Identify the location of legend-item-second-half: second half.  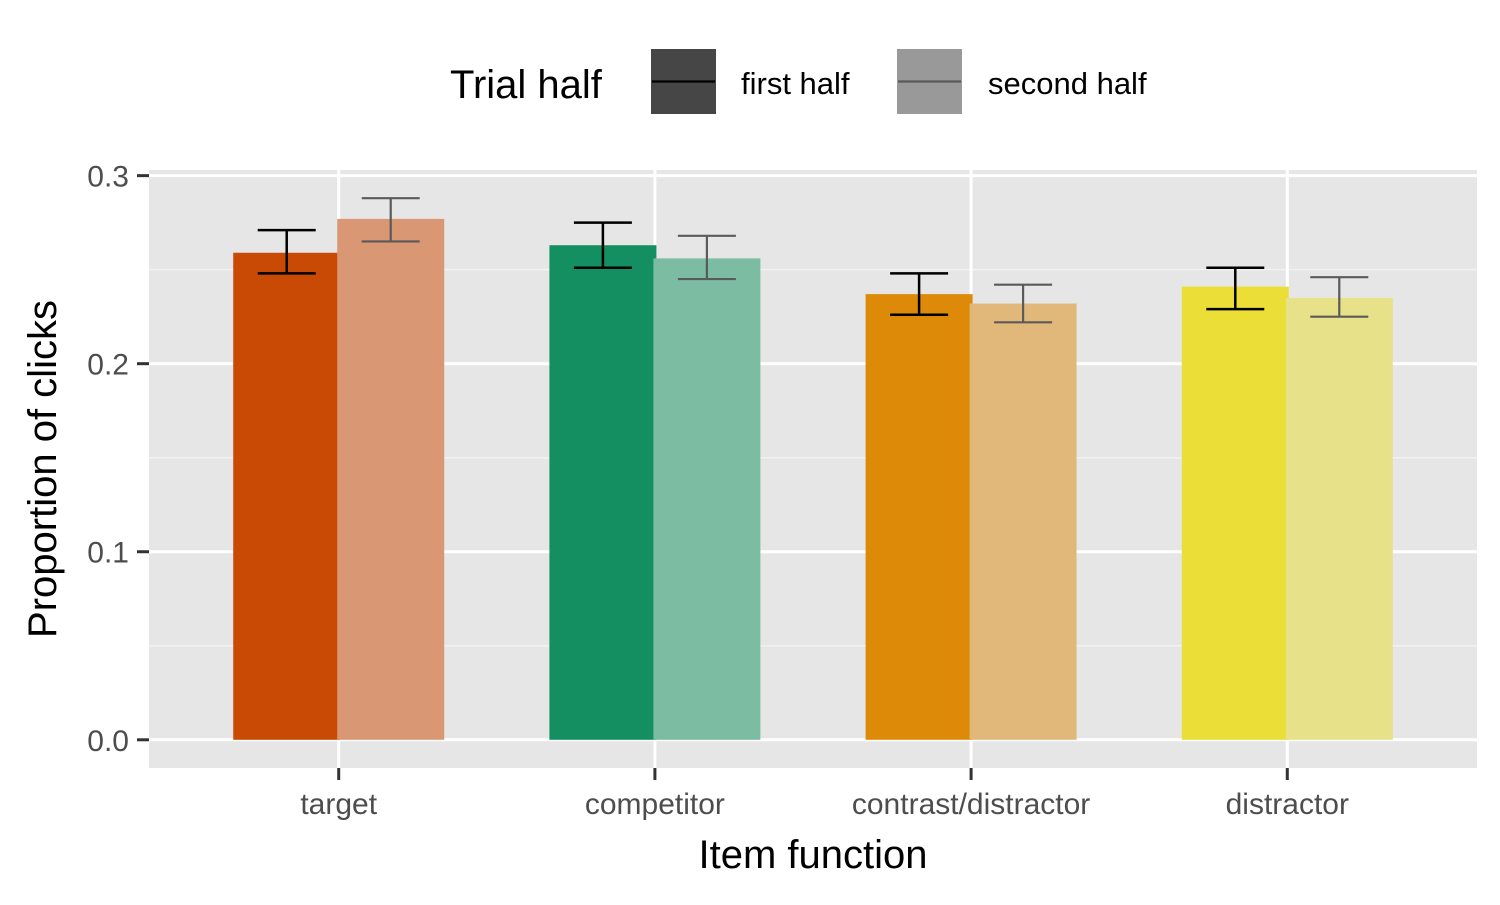
(1021, 81).